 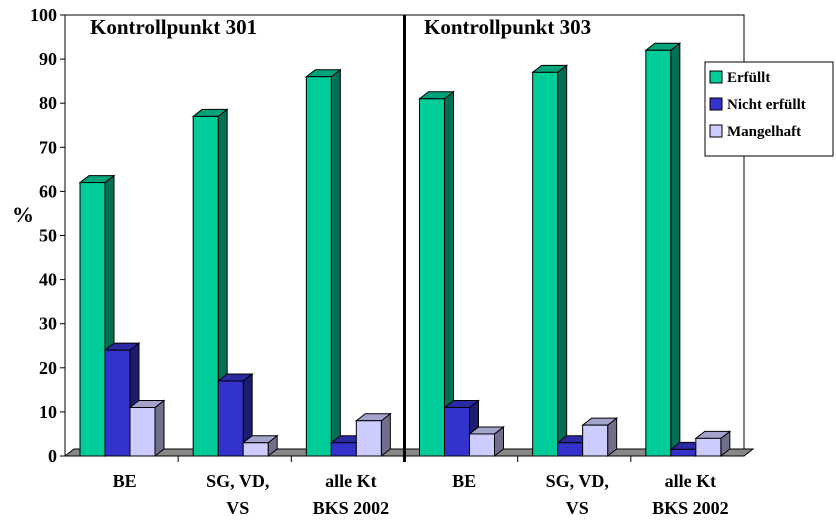 I want to click on y-tick-label: 20, so click(x=48, y=368).